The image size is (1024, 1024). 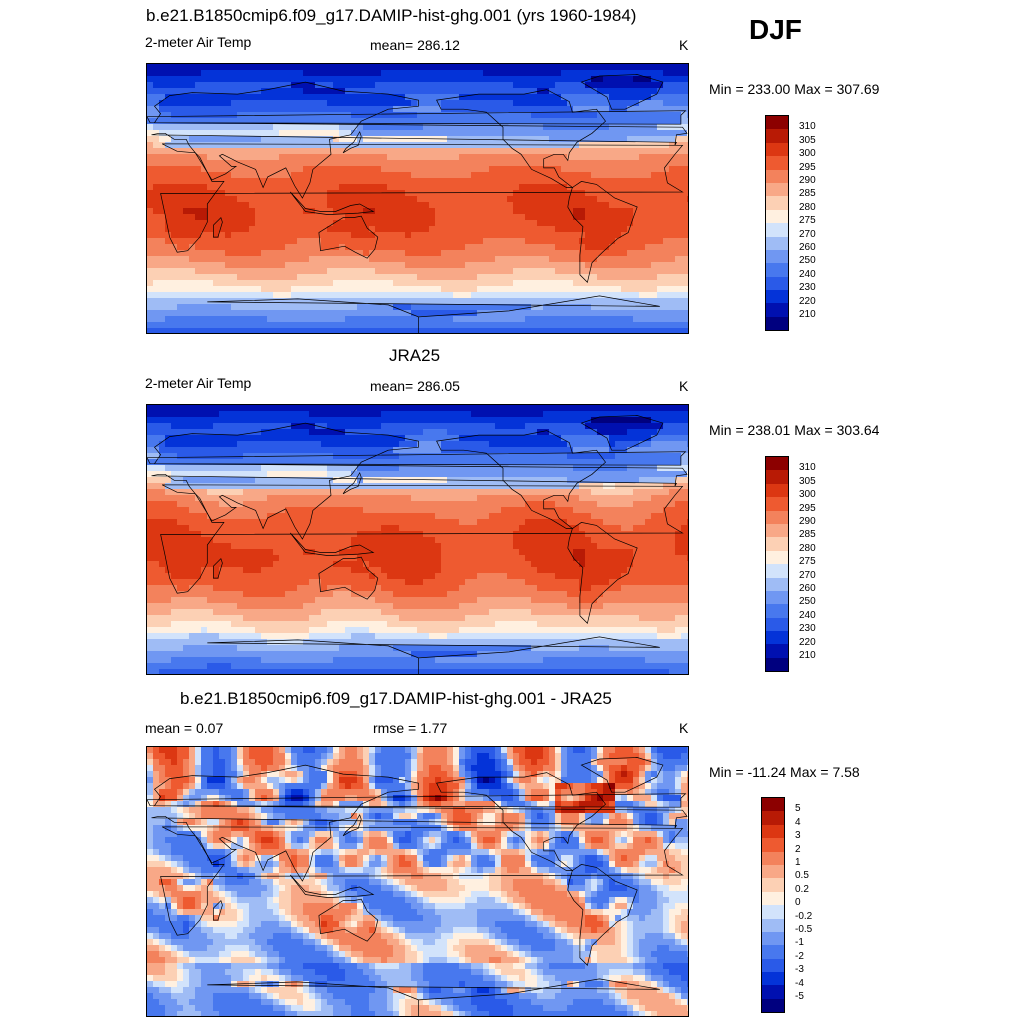 I want to click on panel2-variable-label: 2-meter Air Temp, so click(x=198, y=383).